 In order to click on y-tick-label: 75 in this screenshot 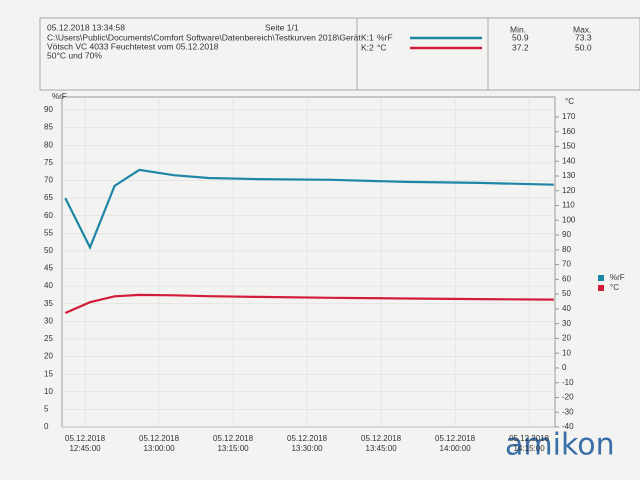, I will do `click(48, 162)`.